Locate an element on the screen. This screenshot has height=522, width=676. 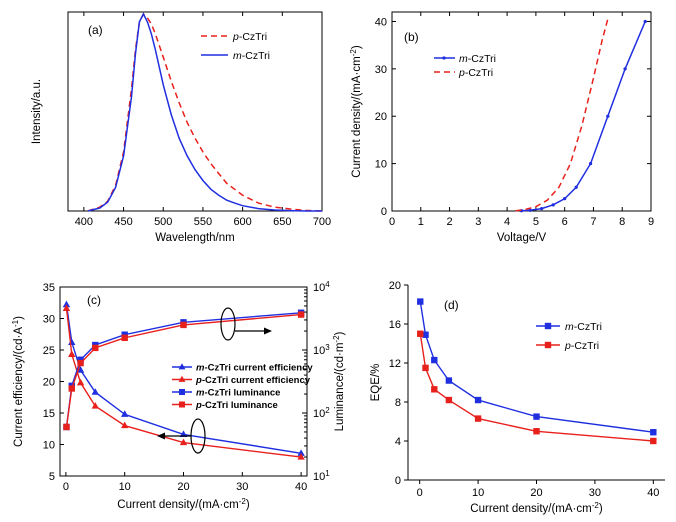
x-tick-label: 400 is located at coordinates (84, 222).